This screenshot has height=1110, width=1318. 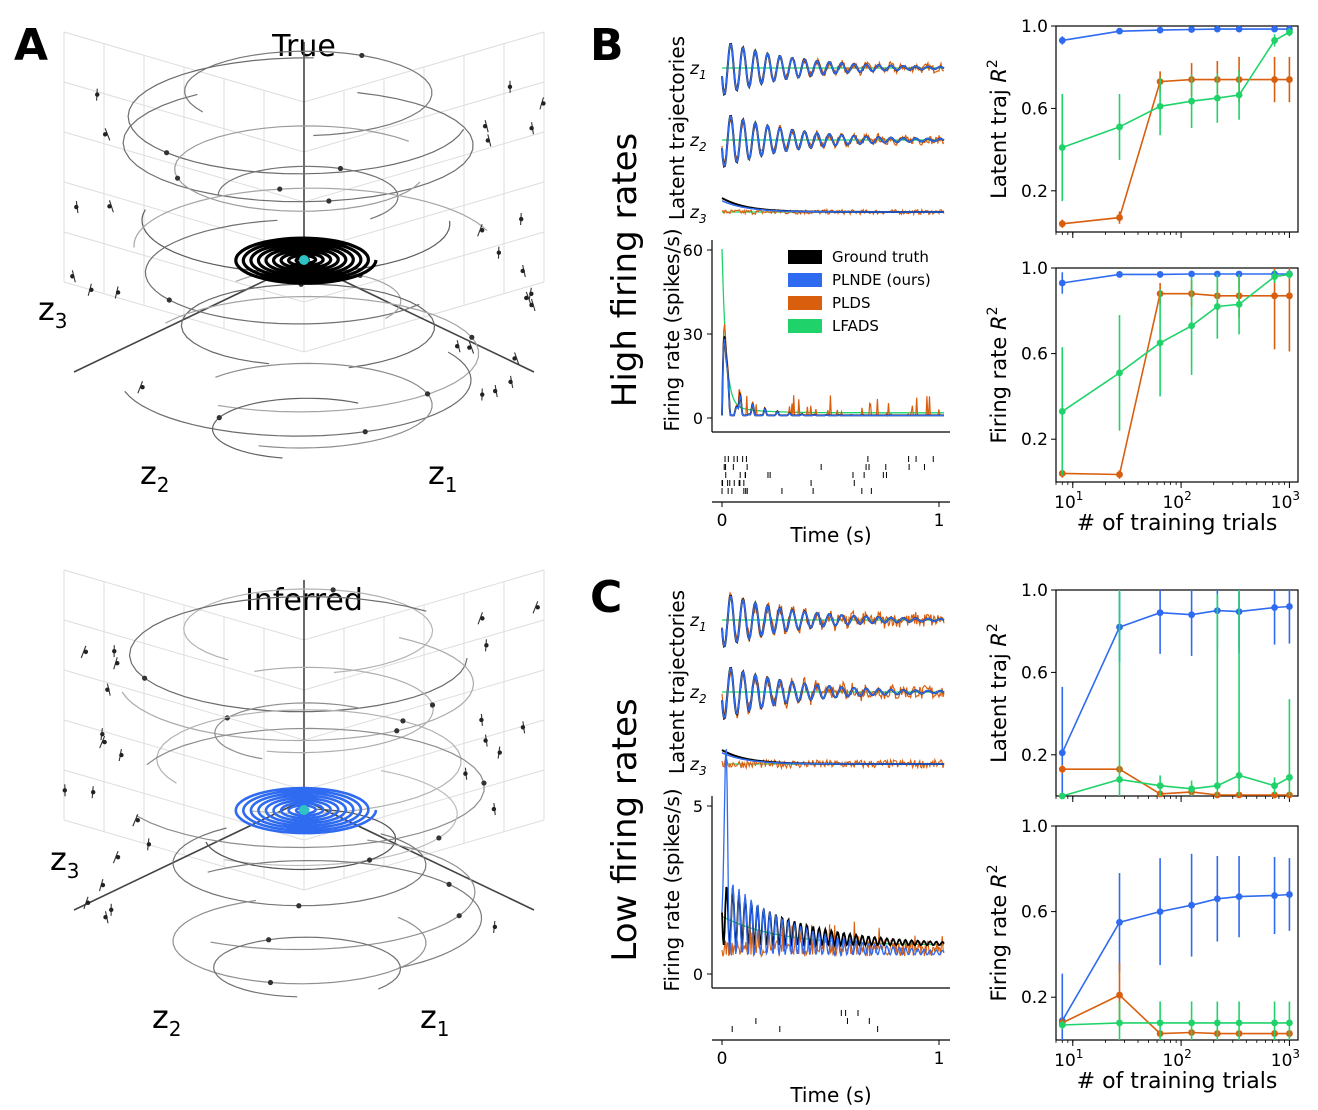 What do you see at coordinates (443, 475) in the screenshot?
I see `z1-axis-label-top: z1` at bounding box center [443, 475].